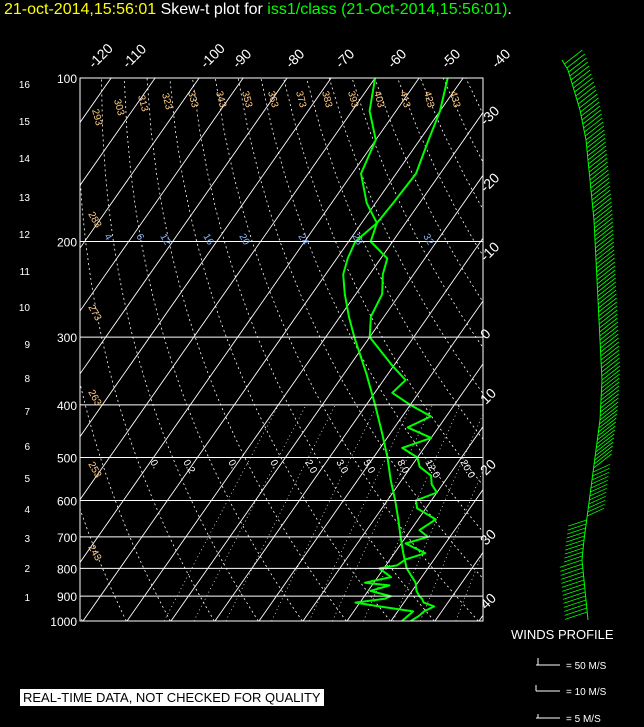 This screenshot has height=727, width=644. I want to click on wind-legend-5: = 5 M/S, so click(583, 719).